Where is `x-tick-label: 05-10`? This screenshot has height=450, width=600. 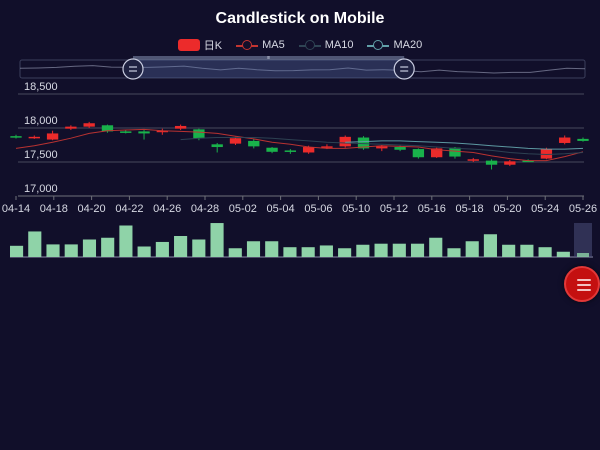
x-tick-label: 05-10 is located at coordinates (356, 209).